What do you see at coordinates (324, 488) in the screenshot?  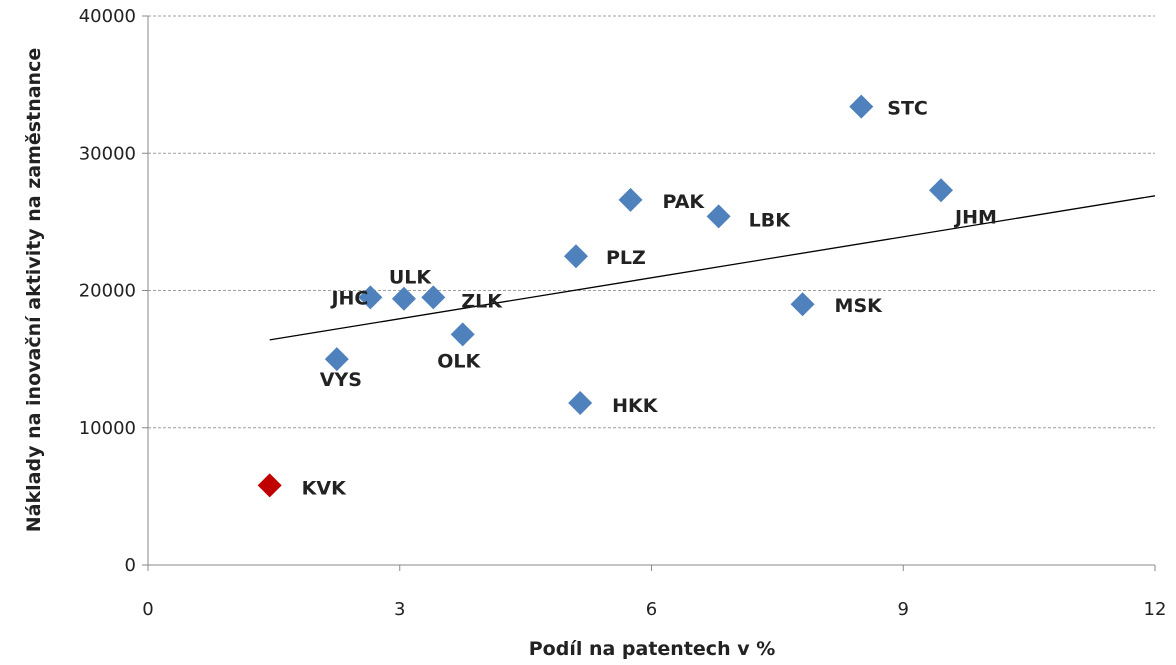 I see `point-label-kvk: KVK` at bounding box center [324, 488].